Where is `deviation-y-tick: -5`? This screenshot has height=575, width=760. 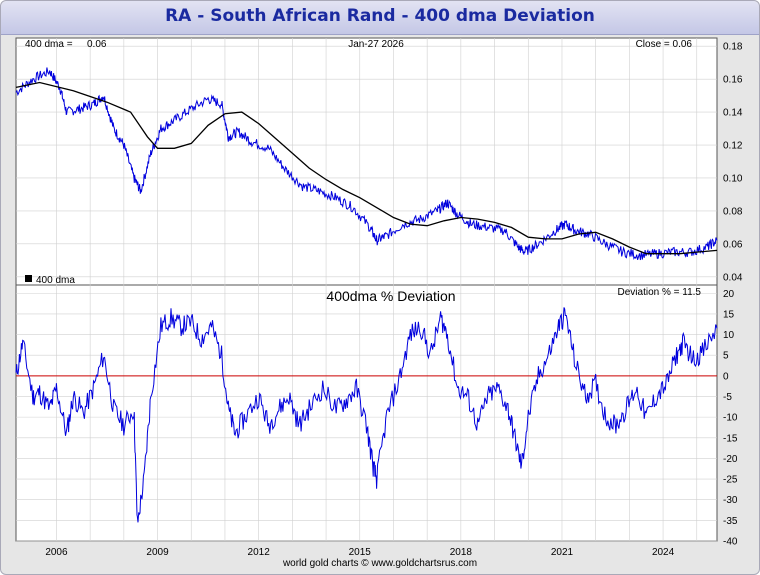 deviation-y-tick: -5 is located at coordinates (727, 397).